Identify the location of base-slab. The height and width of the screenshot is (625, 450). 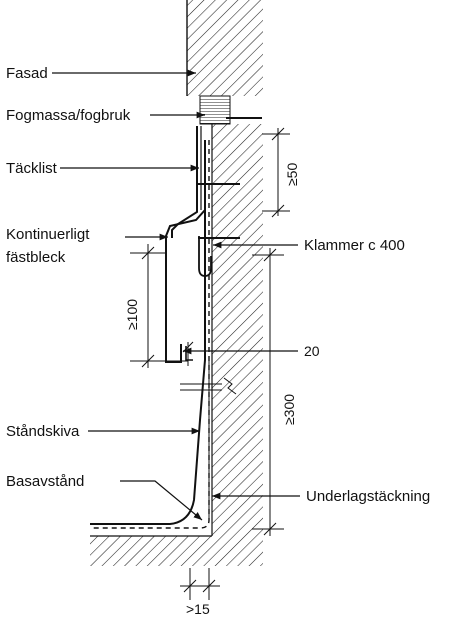
(176, 550).